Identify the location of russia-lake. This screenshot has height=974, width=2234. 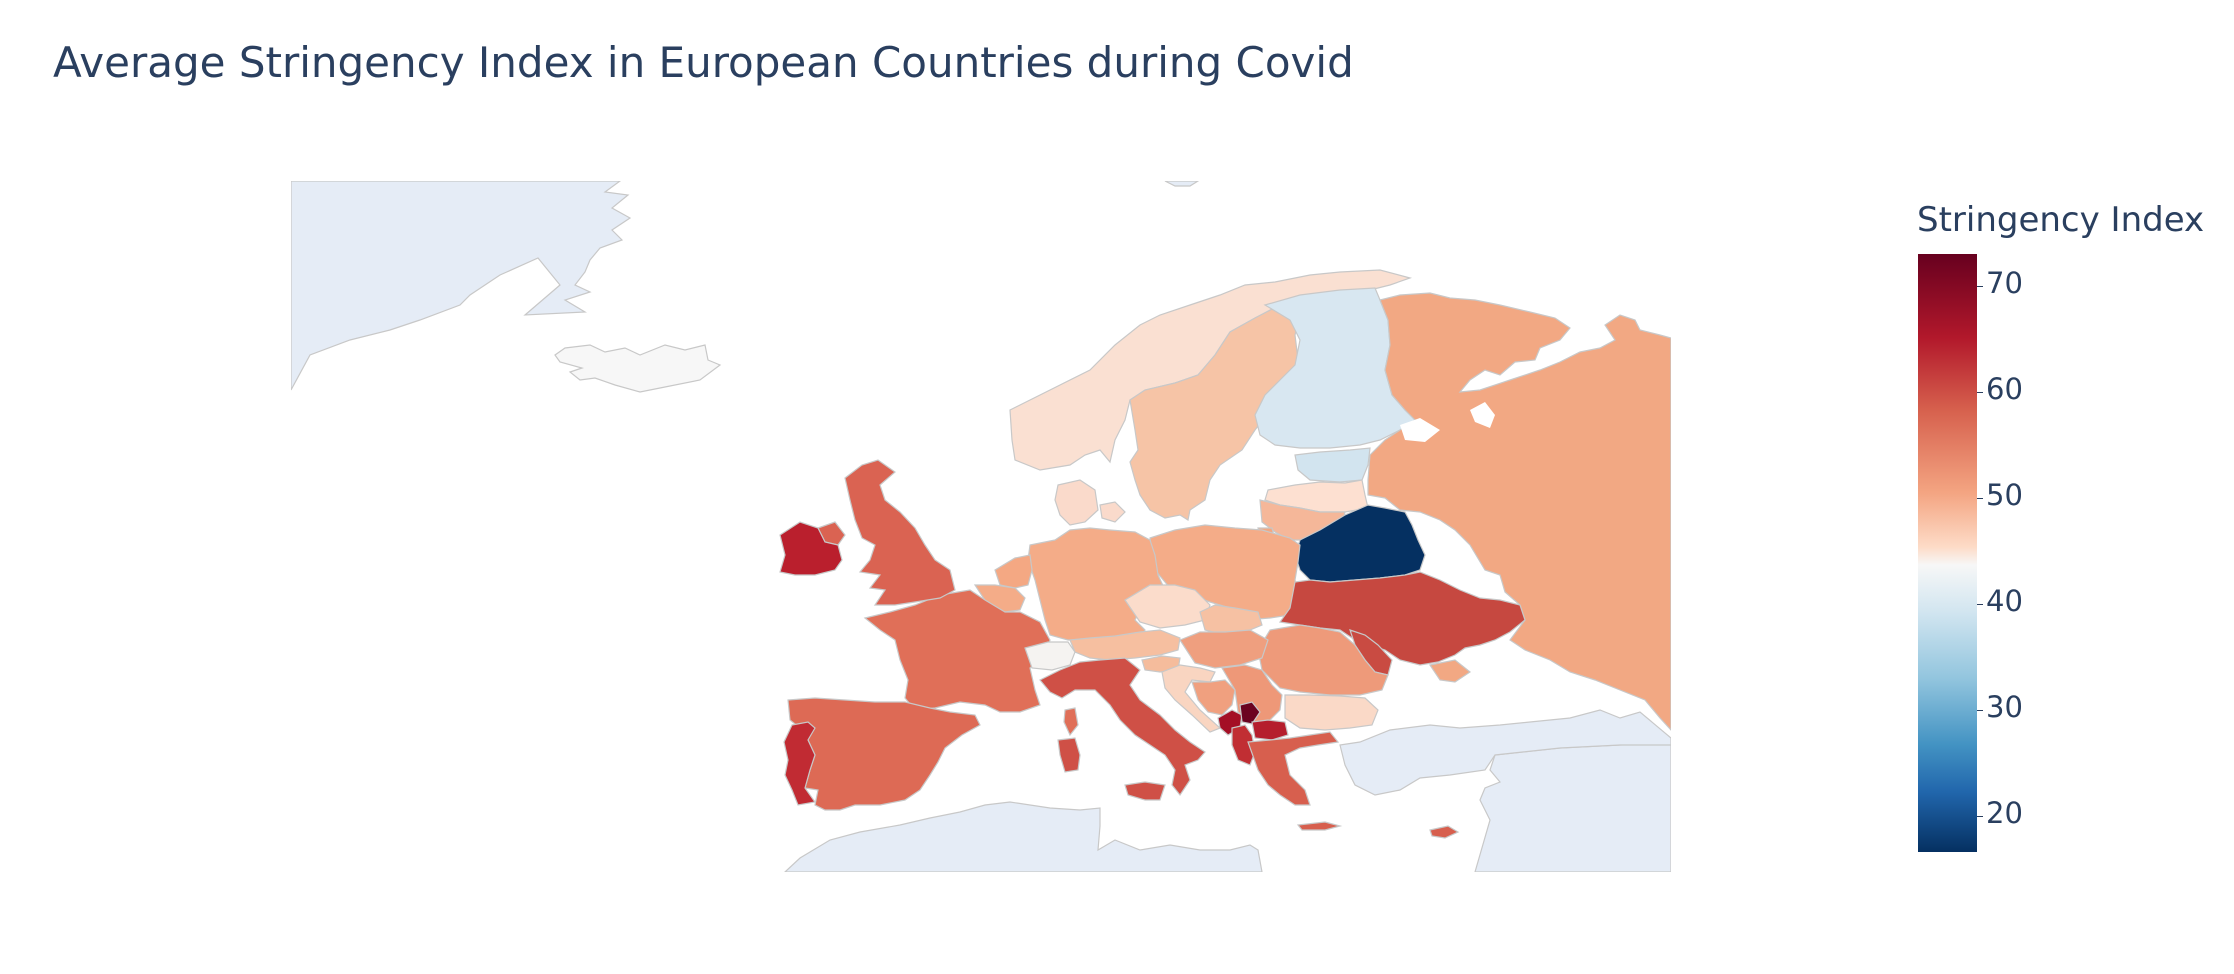
(1482, 415).